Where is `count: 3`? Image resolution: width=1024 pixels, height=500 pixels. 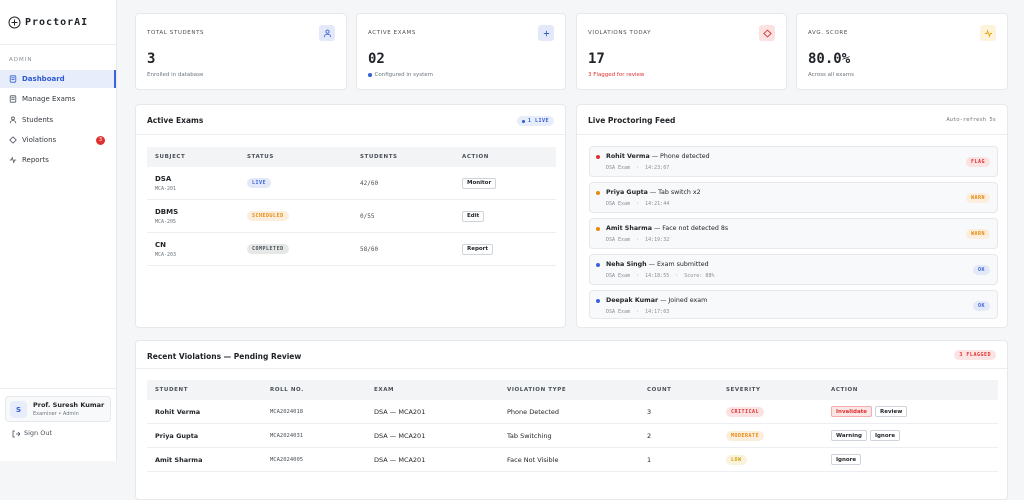 count: 3 is located at coordinates (649, 411).